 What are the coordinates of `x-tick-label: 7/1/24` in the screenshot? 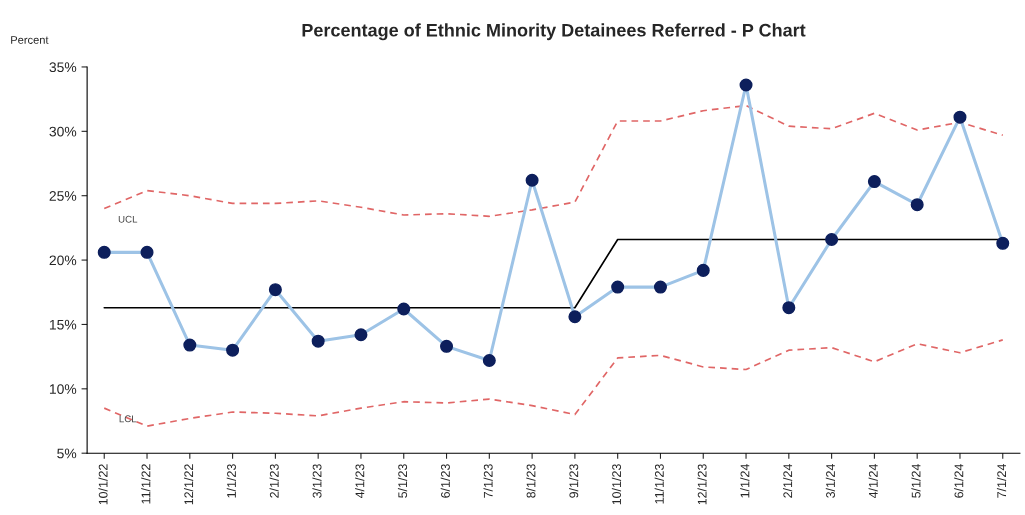 It's located at (1001, 480).